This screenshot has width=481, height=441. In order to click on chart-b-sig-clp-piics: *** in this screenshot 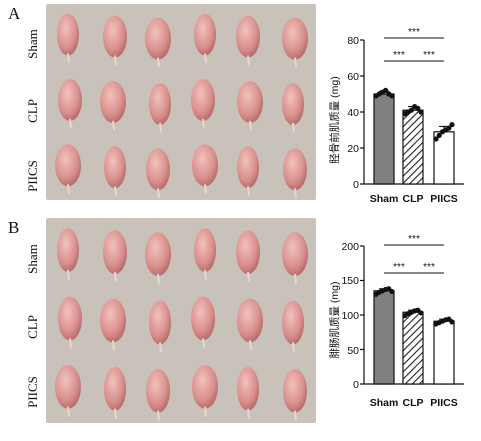, I will do `click(429, 267)`.